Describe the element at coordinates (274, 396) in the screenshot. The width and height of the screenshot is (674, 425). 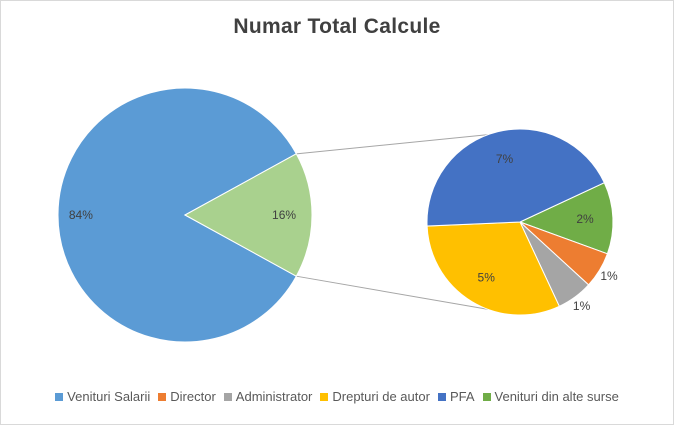
I see `legend-label: Administrator` at that location.